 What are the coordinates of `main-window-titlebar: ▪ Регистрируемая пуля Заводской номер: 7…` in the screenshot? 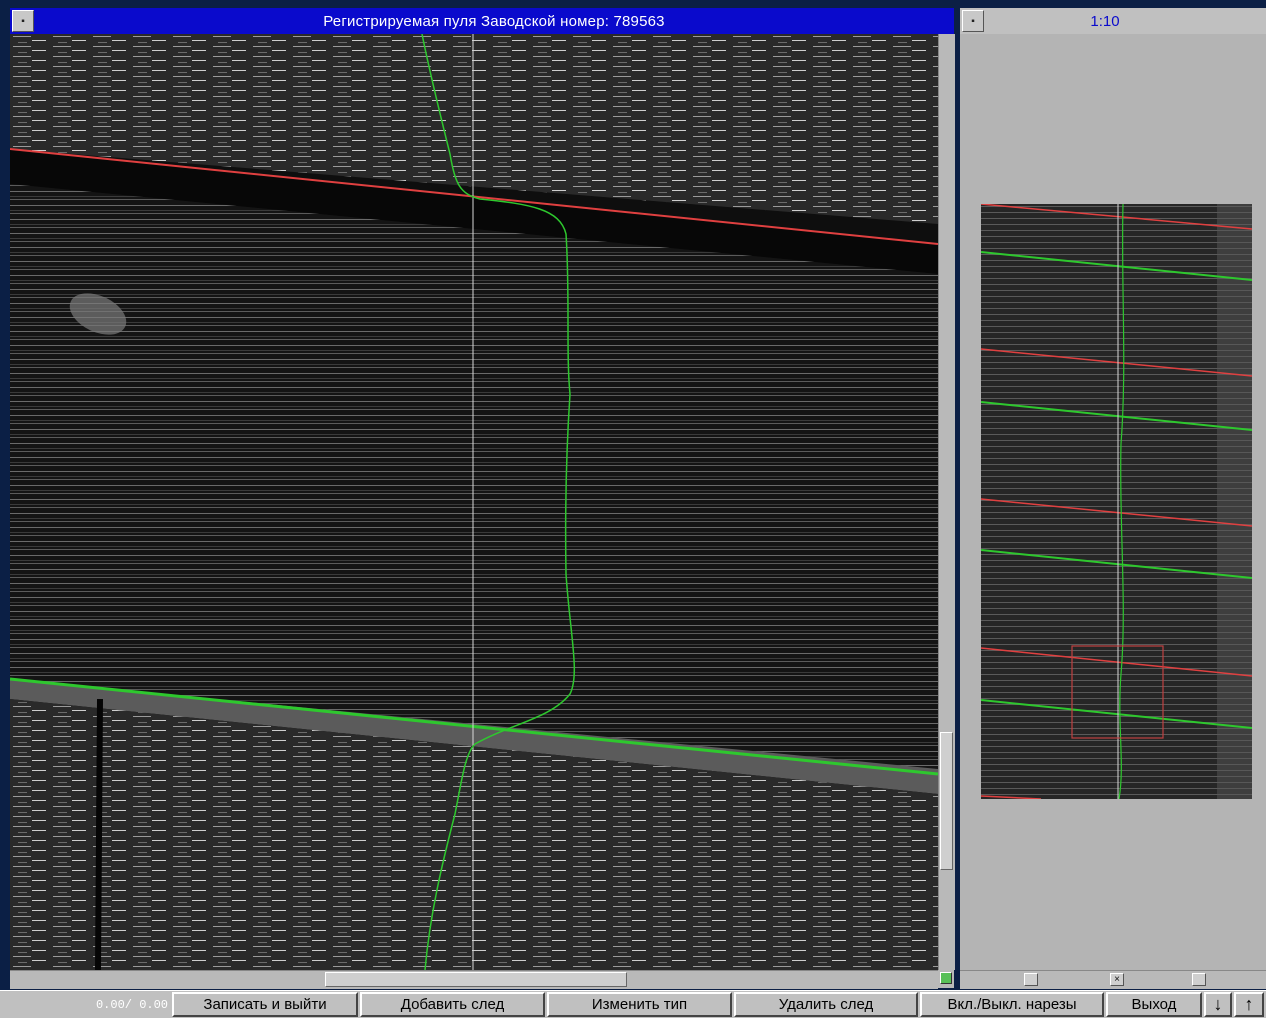 It's located at (482, 21).